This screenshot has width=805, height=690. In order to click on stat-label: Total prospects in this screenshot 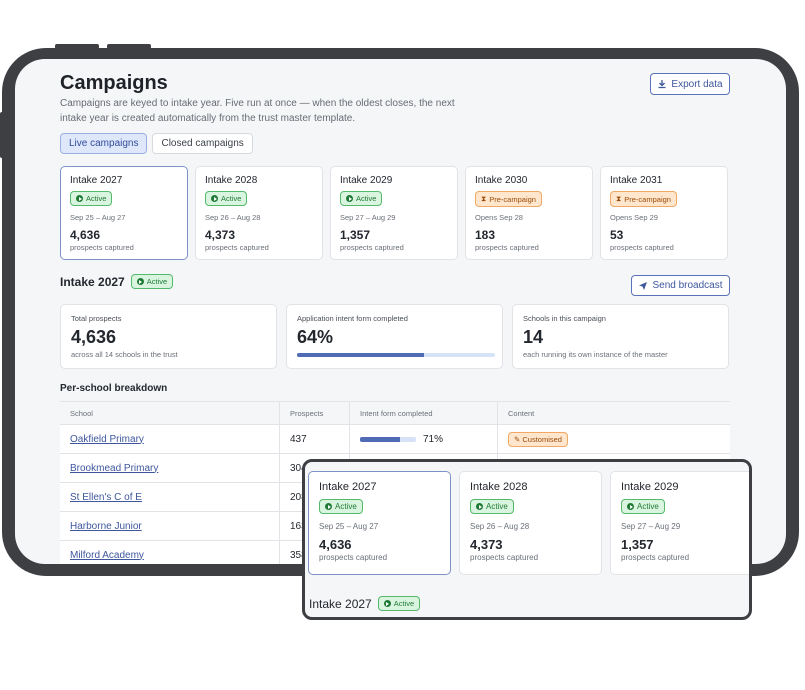, I will do `click(96, 318)`.